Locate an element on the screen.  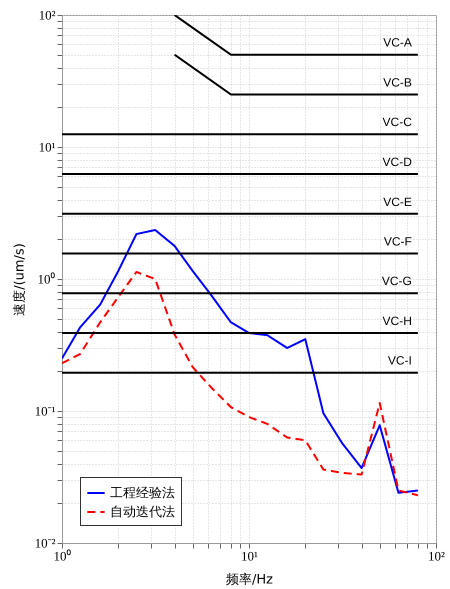
series-label: VC-F is located at coordinates (398, 241).